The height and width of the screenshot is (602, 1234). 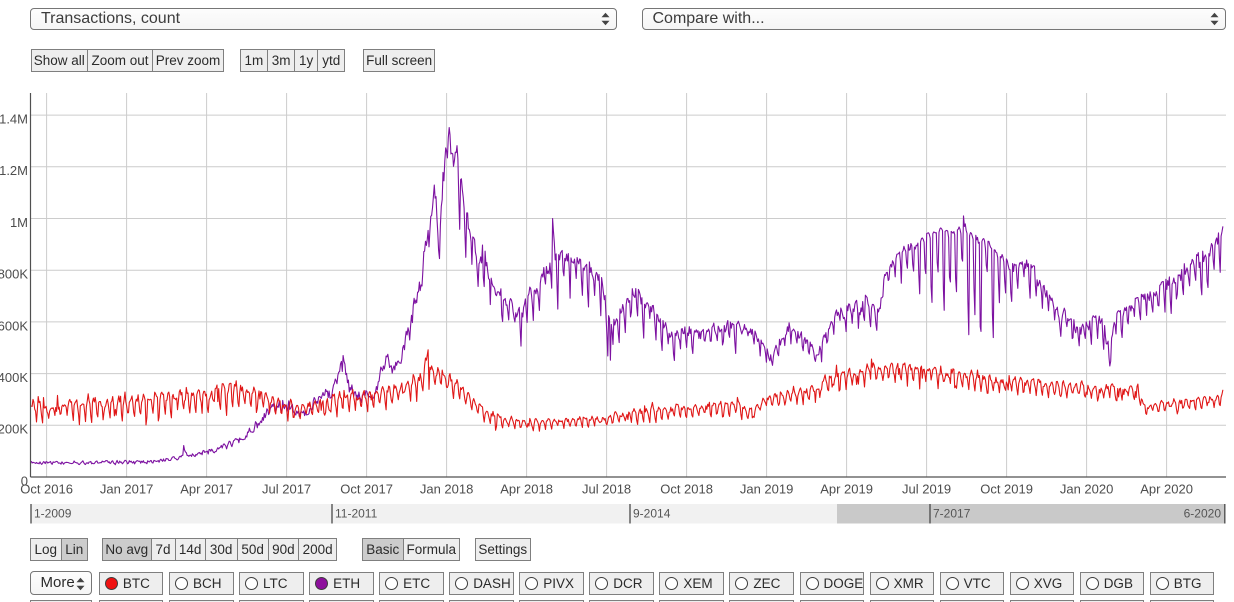 What do you see at coordinates (1087, 488) in the screenshot?
I see `svg-text: Jan 2020` at bounding box center [1087, 488].